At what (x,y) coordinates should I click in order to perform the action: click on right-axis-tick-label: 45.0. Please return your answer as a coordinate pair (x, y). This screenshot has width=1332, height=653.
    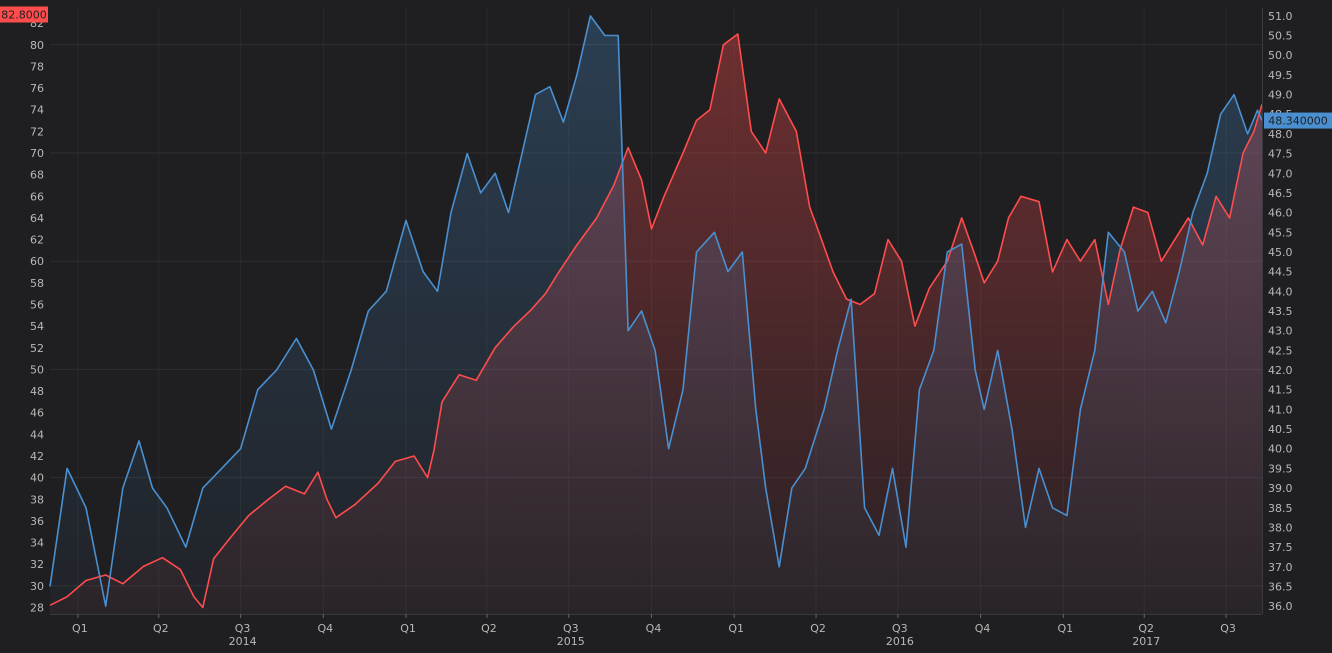
    Looking at the image, I should click on (1280, 252).